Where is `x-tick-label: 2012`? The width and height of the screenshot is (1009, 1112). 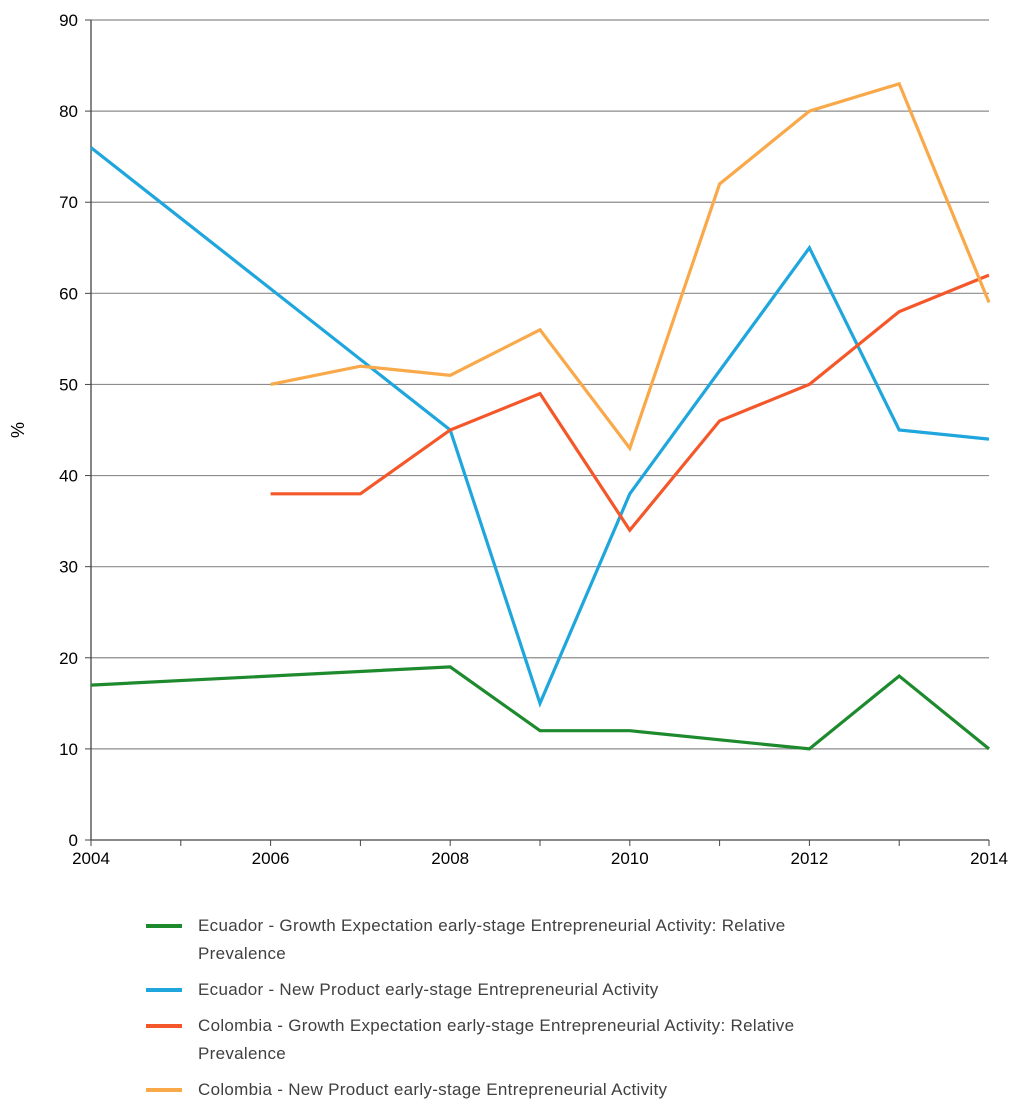
x-tick-label: 2012 is located at coordinates (809, 858).